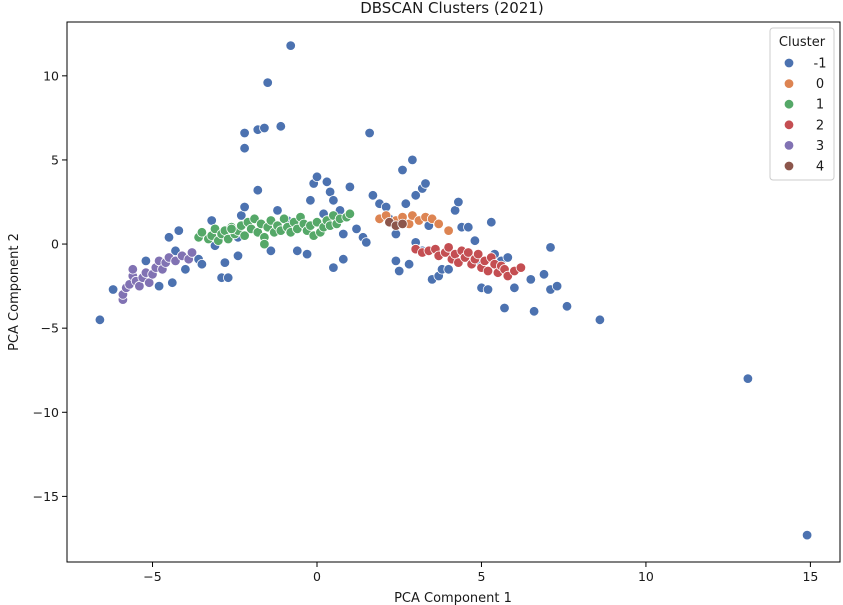  I want to click on y-tick-label: −10, so click(46, 412).